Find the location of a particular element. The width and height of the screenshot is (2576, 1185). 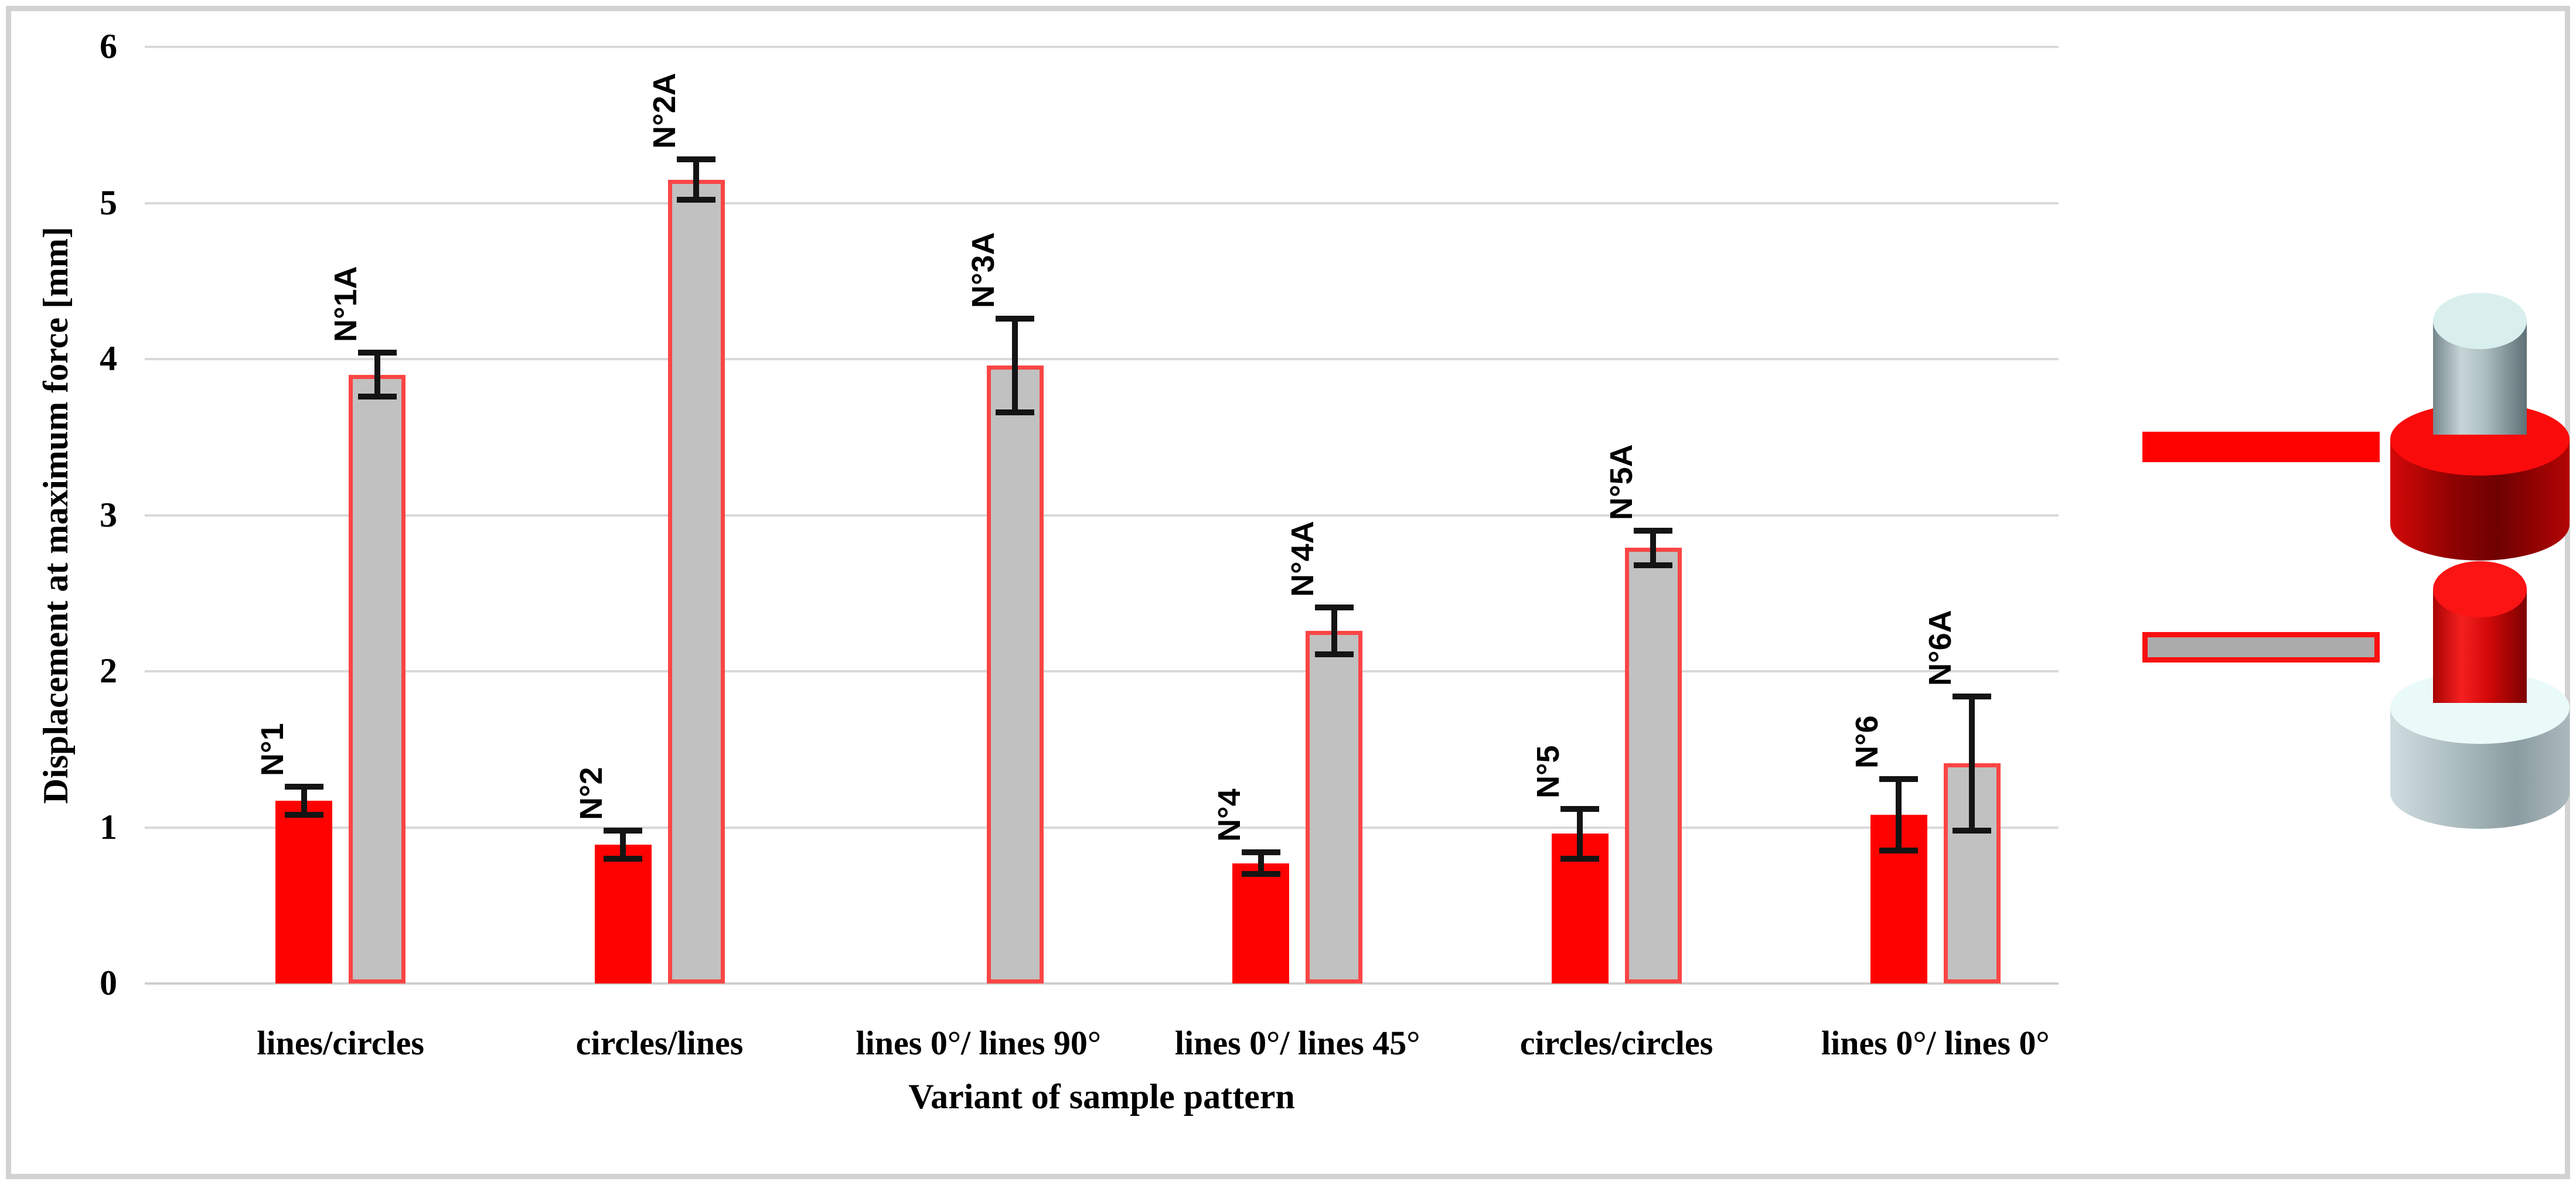

y-tick-label-0: 0 is located at coordinates (108, 983).